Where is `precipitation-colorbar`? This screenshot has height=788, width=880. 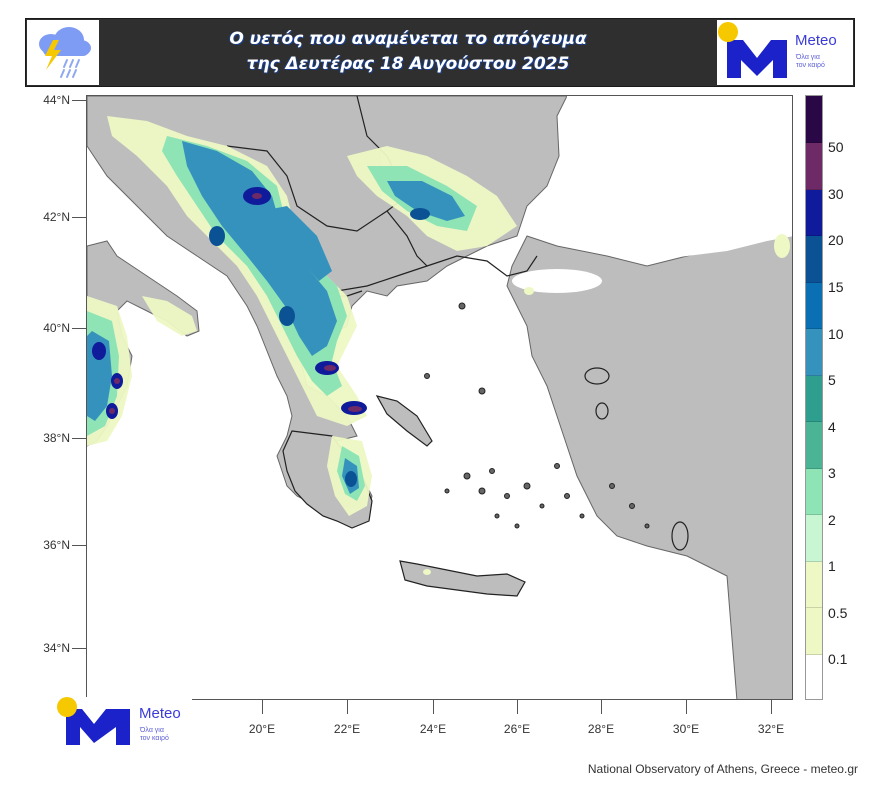
precipitation-colorbar is located at coordinates (814, 397).